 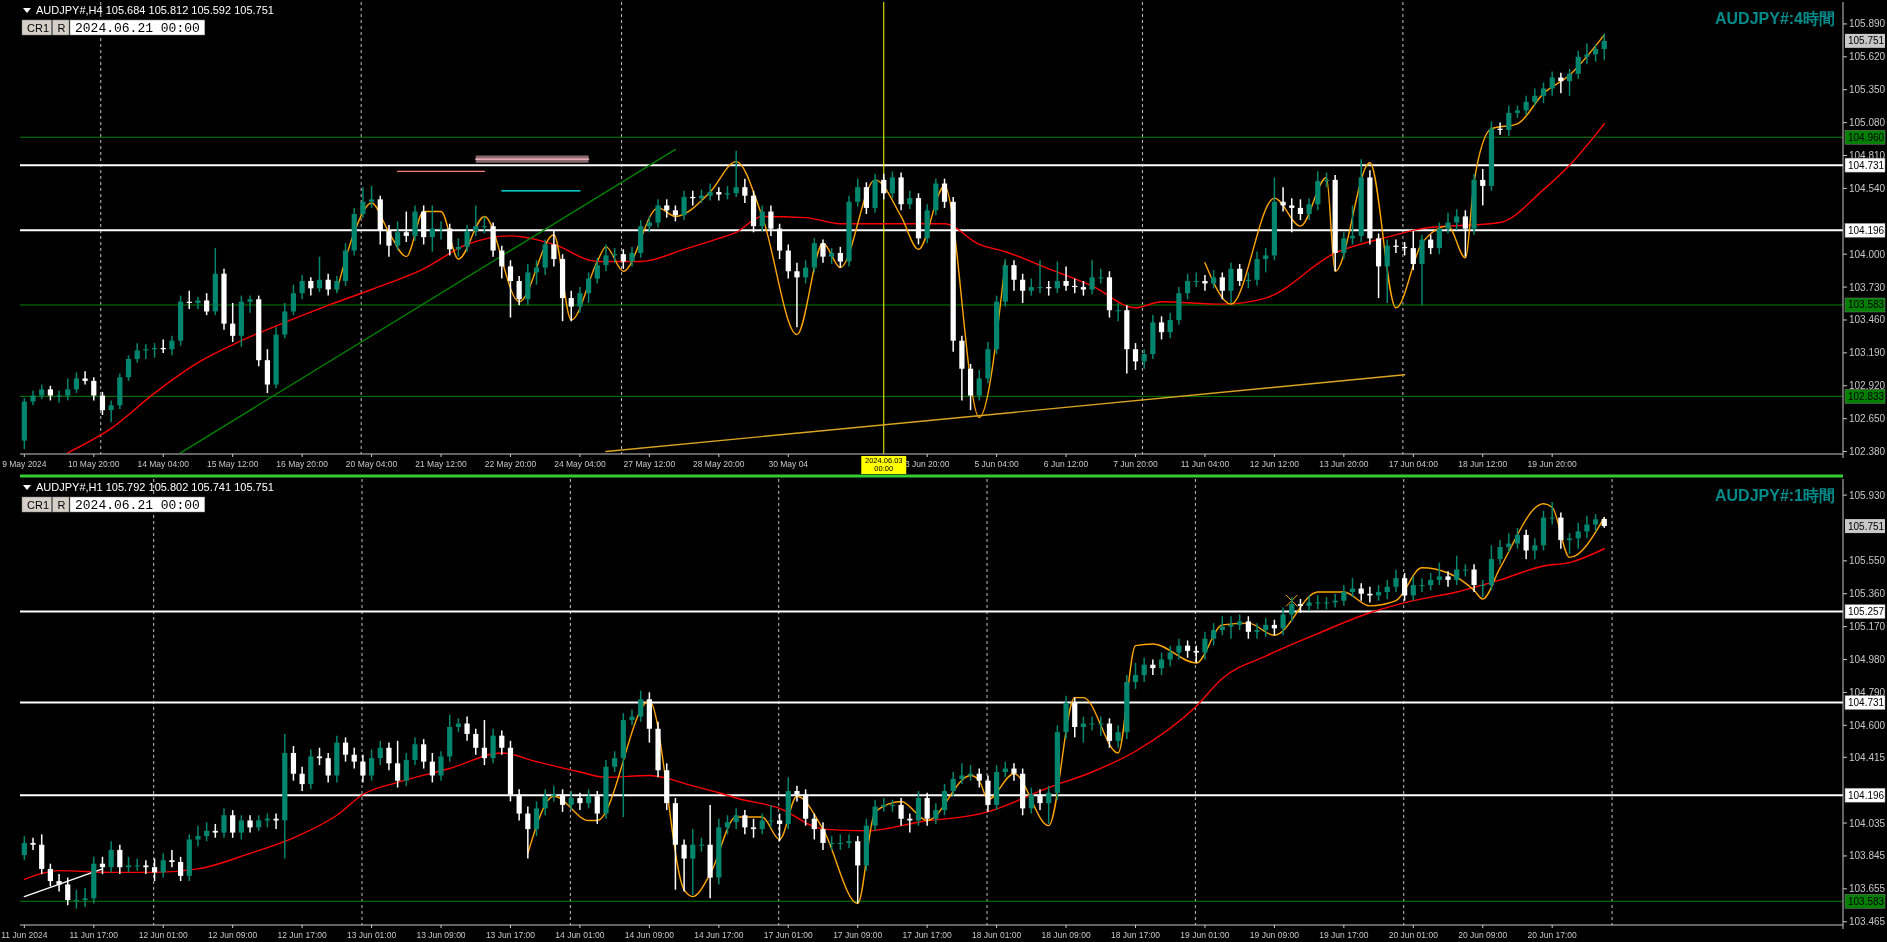 I want to click on y-tick-label: 105.080, so click(x=1867, y=123).